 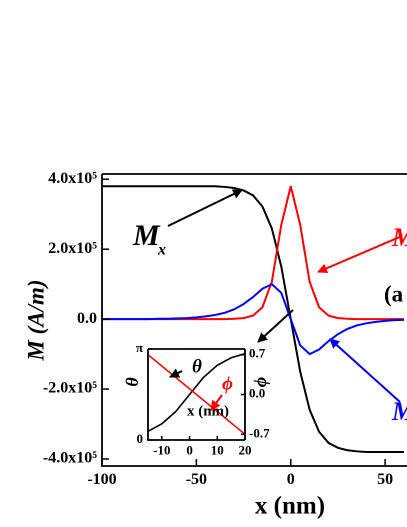 I want to click on x-tick-label: 50, so click(x=385, y=479).